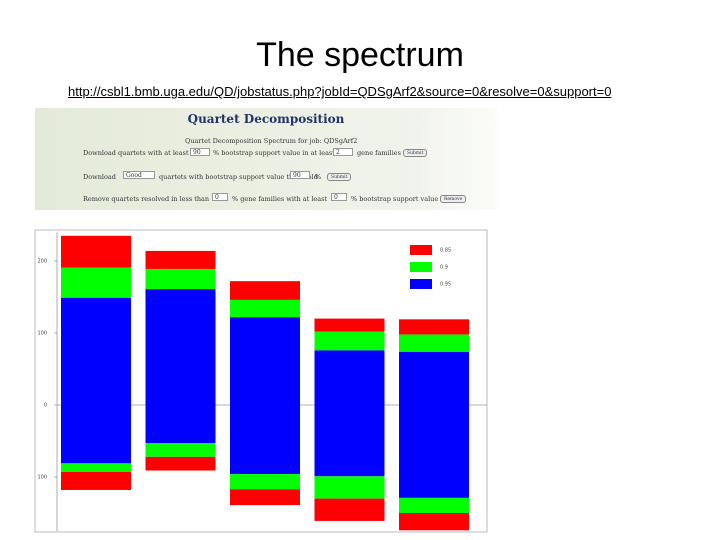 Image resolution: width=720 pixels, height=540 pixels. I want to click on label: Download, so click(99, 177).